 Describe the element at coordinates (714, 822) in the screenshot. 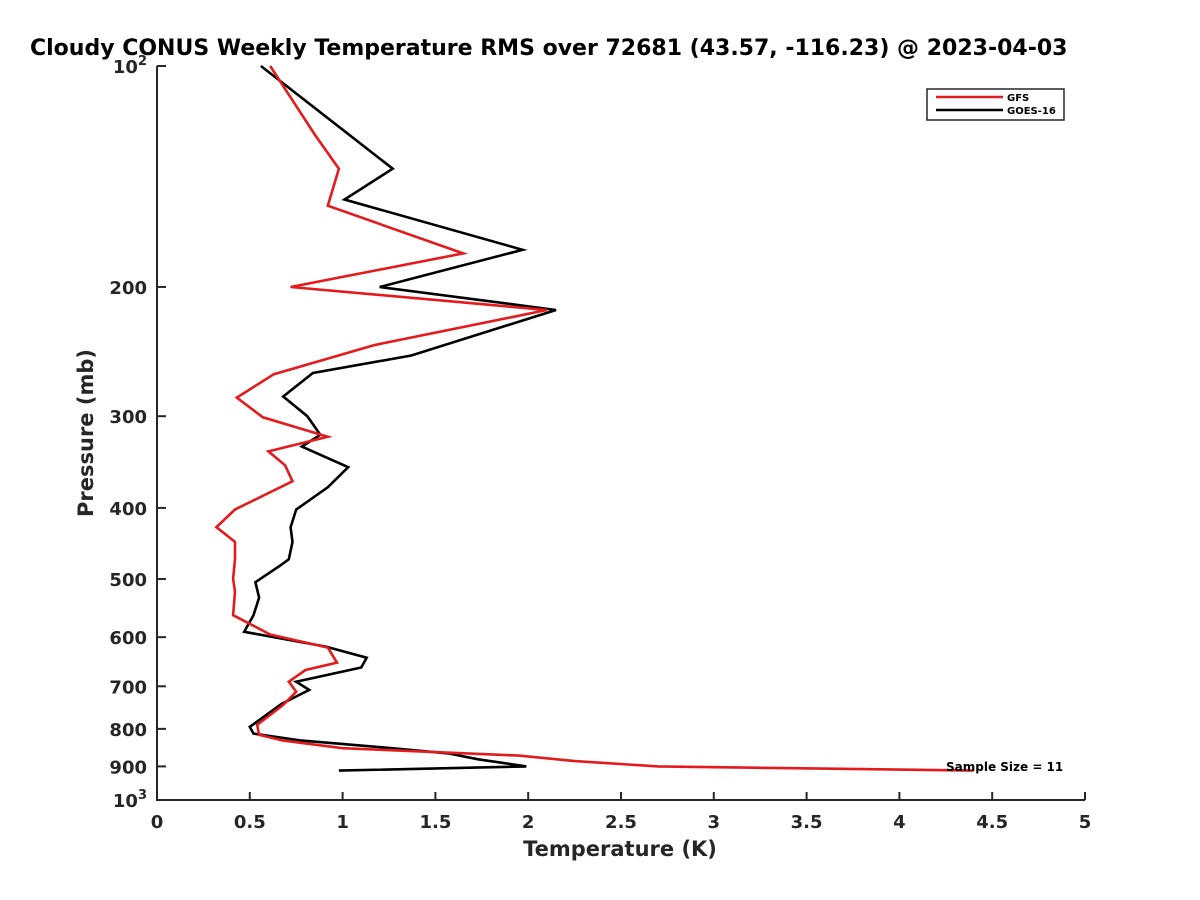

I see `x-tick-label: 3` at that location.